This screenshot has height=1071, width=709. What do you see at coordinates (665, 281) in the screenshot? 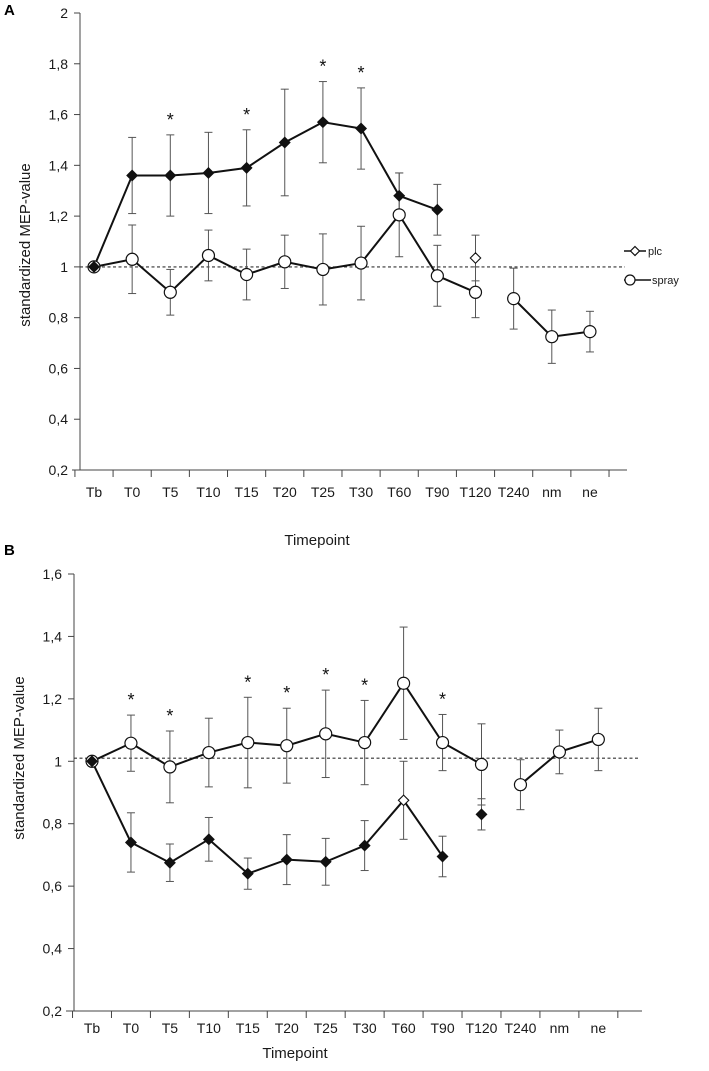
I see `legend-label-spray: spray` at bounding box center [665, 281].